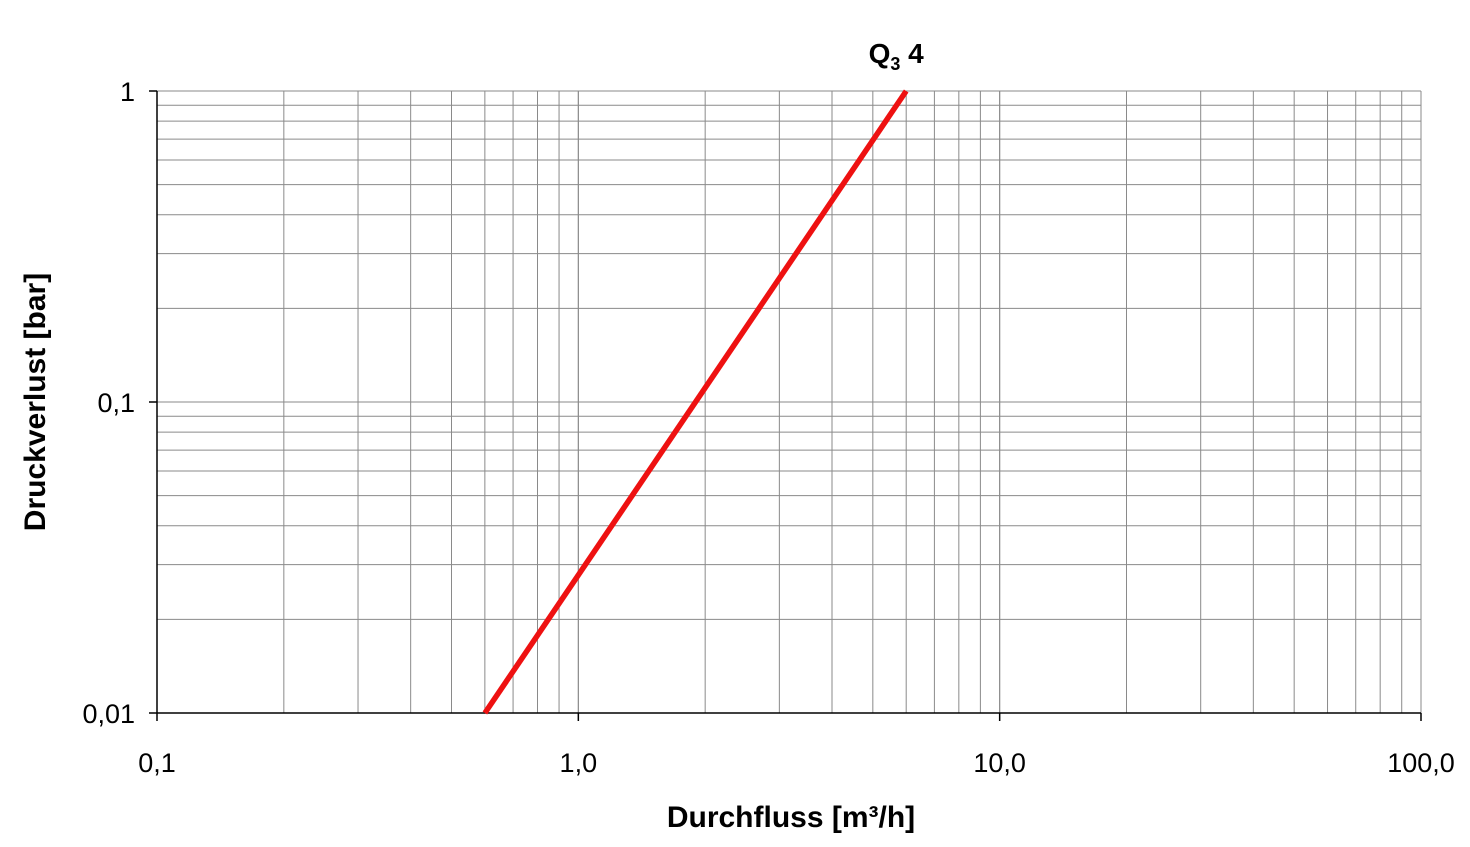 This screenshot has height=847, width=1470. What do you see at coordinates (108, 714) in the screenshot?
I see `y-tick-label: 0,01` at bounding box center [108, 714].